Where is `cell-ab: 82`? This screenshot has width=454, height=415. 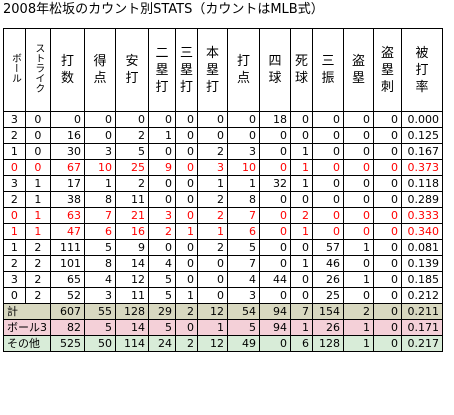
cell-ab: 82 is located at coordinates (67, 327).